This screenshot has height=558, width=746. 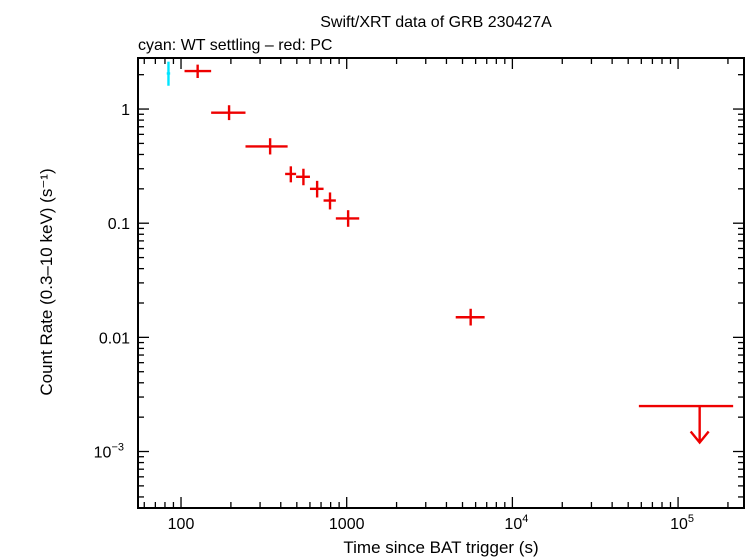 What do you see at coordinates (440, 547) in the screenshot?
I see `x-axis-label: Time since BAT trigger (s)` at bounding box center [440, 547].